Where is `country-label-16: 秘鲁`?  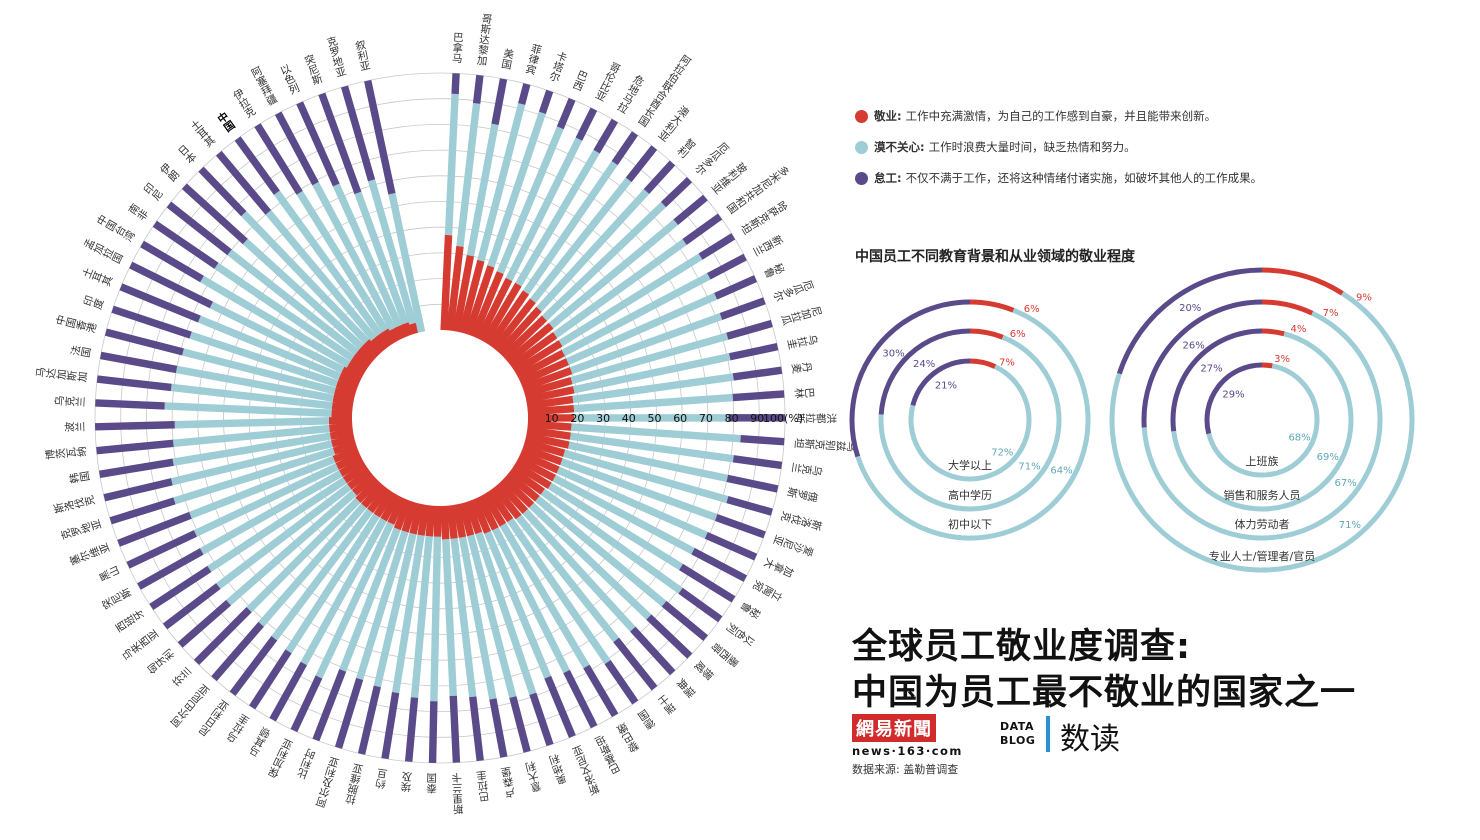 country-label-16: 秘鲁 is located at coordinates (774, 270).